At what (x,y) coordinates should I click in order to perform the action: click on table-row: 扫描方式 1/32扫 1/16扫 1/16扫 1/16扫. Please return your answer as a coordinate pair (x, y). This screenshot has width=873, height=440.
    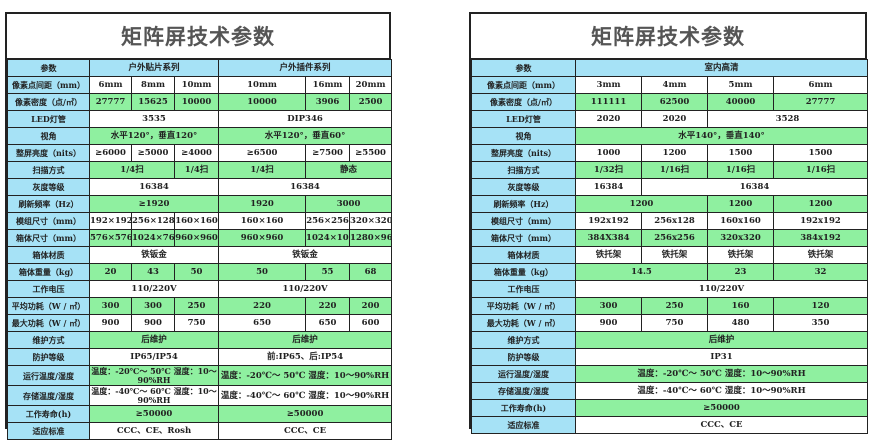
    Looking at the image, I should click on (670, 170).